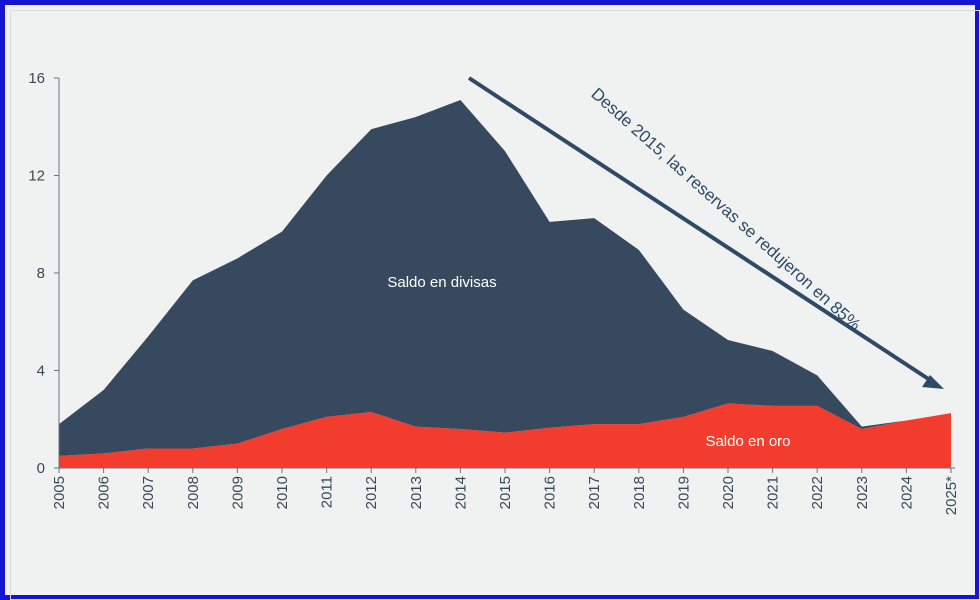 The width and height of the screenshot is (980, 600). Describe the element at coordinates (639, 492) in the screenshot. I see `x-tick-label: 2018` at that location.